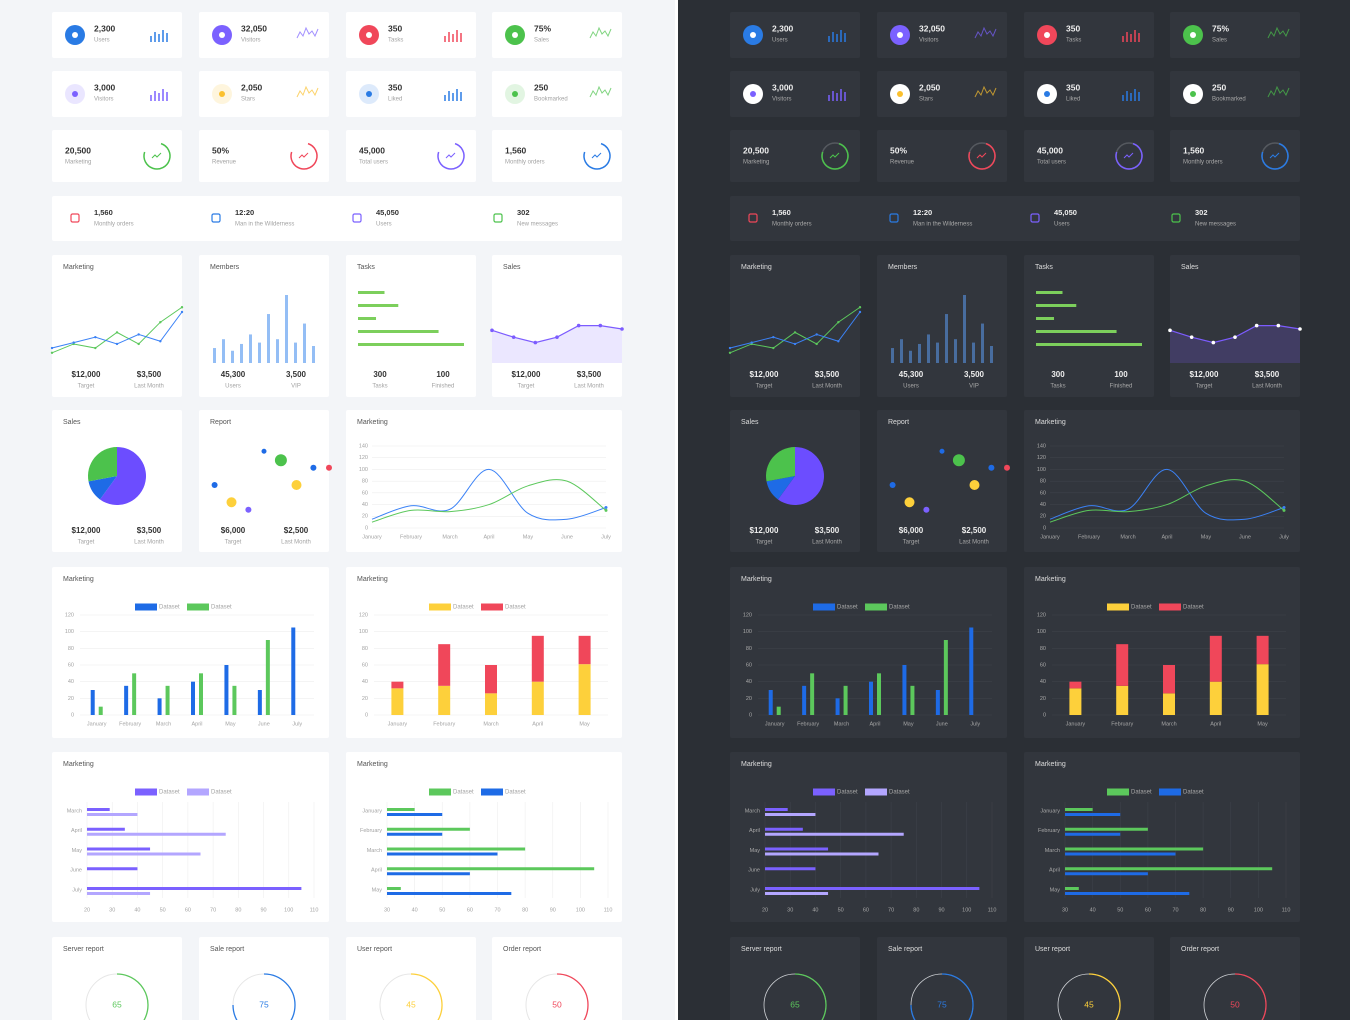 Image resolution: width=1350 pixels, height=1020 pixels. What do you see at coordinates (1058, 374) in the screenshot?
I see `stat-value: 300` at bounding box center [1058, 374].